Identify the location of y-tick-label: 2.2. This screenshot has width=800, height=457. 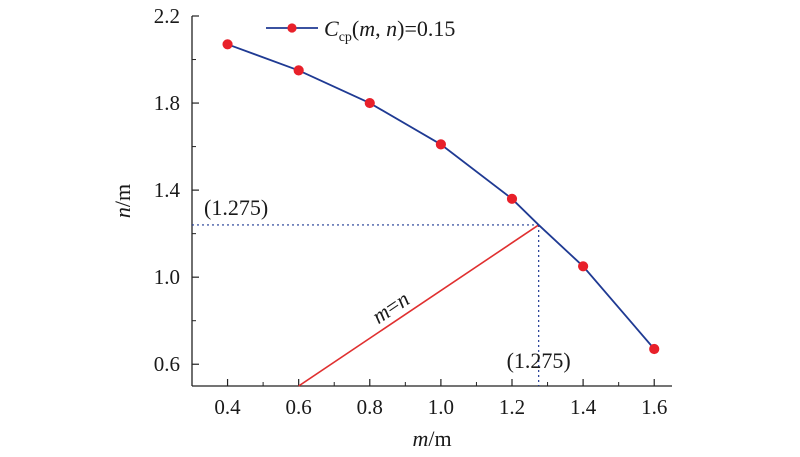
(167, 16).